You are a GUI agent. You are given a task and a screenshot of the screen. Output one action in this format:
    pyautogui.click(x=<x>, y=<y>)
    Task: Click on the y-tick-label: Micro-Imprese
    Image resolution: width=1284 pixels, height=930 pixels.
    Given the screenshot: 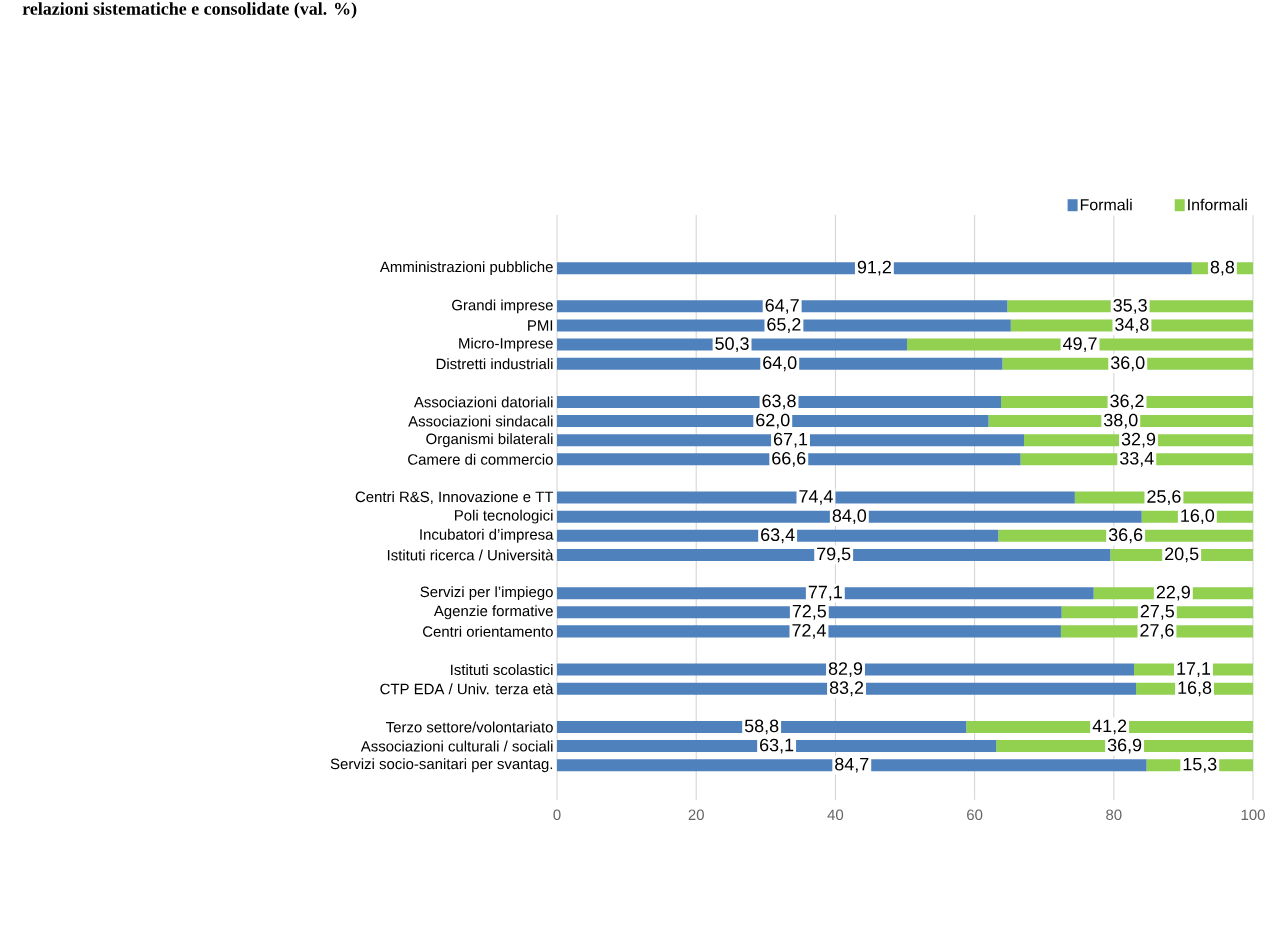 What is the action you would take?
    pyautogui.click(x=506, y=344)
    